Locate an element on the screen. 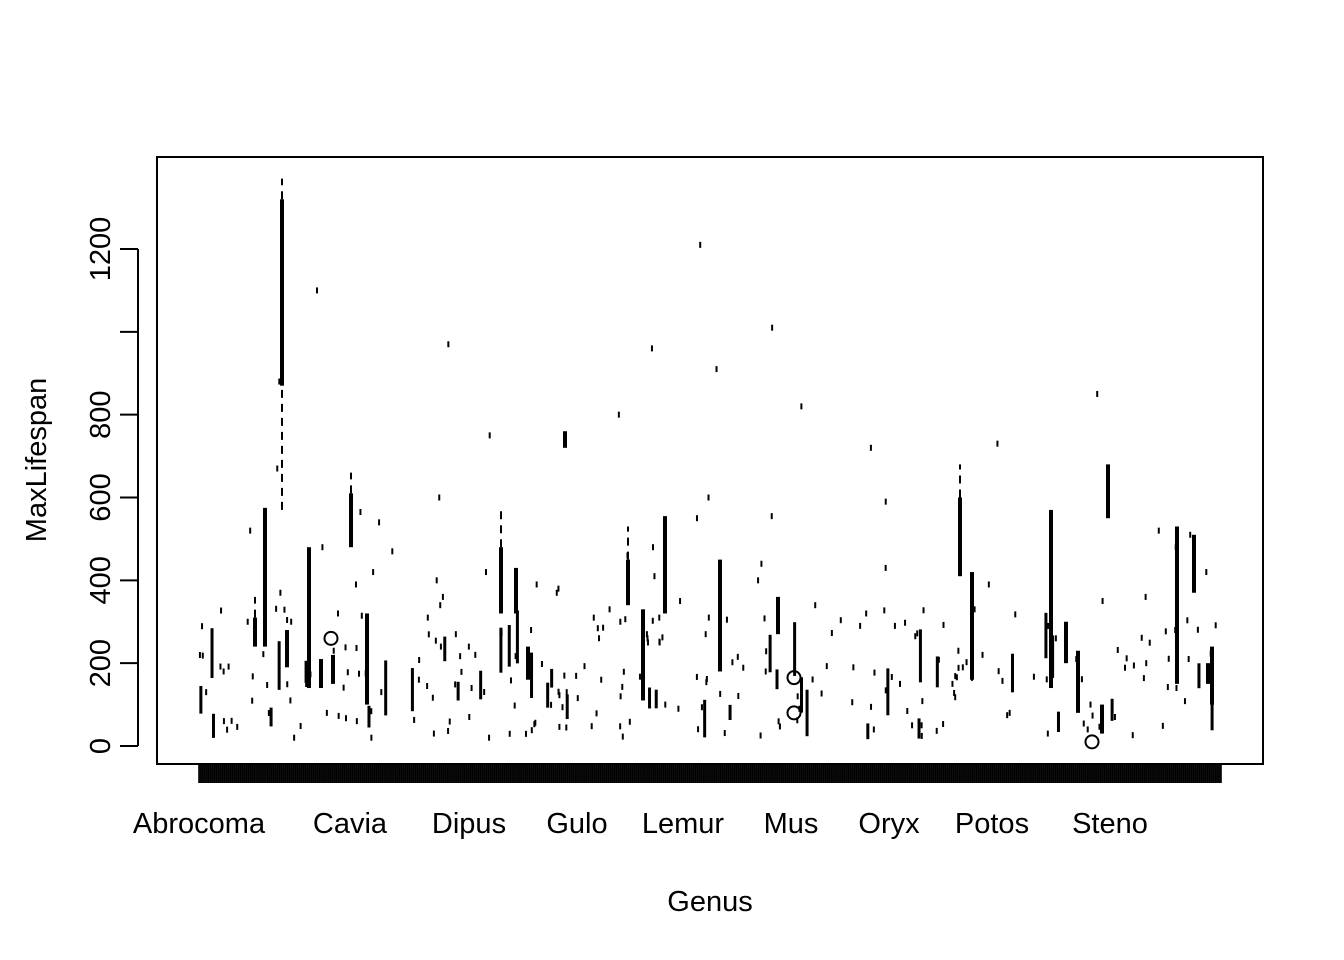  x-tick-label: Cavia is located at coordinates (350, 824).